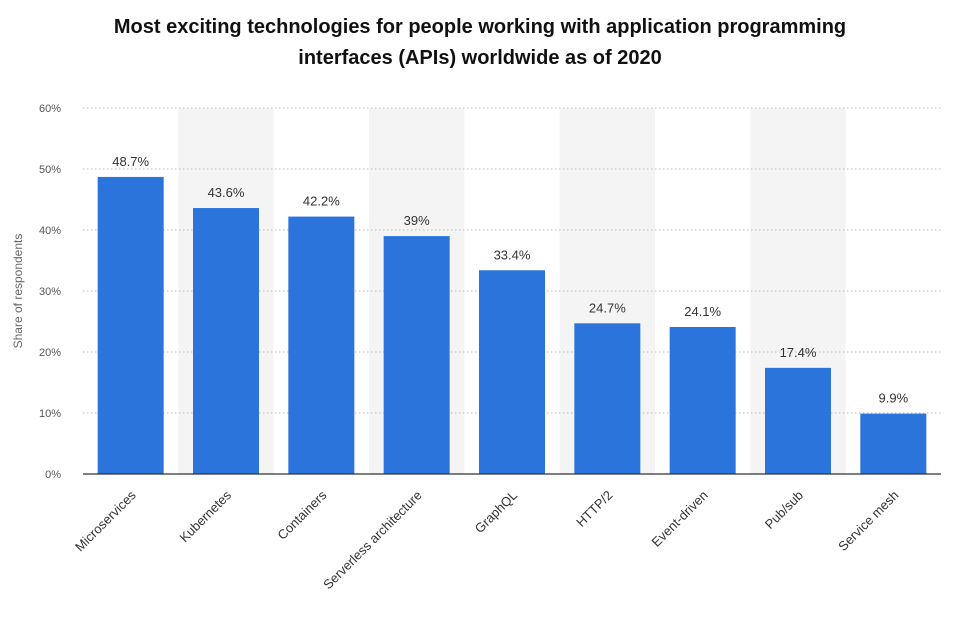 The image size is (959, 619). Describe the element at coordinates (205, 516) in the screenshot. I see `x-tick-label: Kubernetes` at that location.